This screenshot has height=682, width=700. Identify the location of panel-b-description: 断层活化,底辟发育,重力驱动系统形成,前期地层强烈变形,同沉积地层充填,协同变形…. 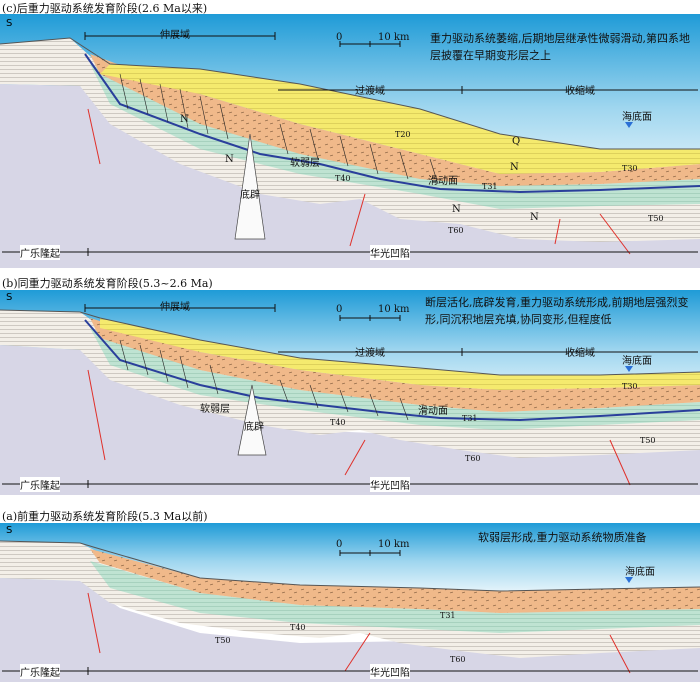
(557, 311).